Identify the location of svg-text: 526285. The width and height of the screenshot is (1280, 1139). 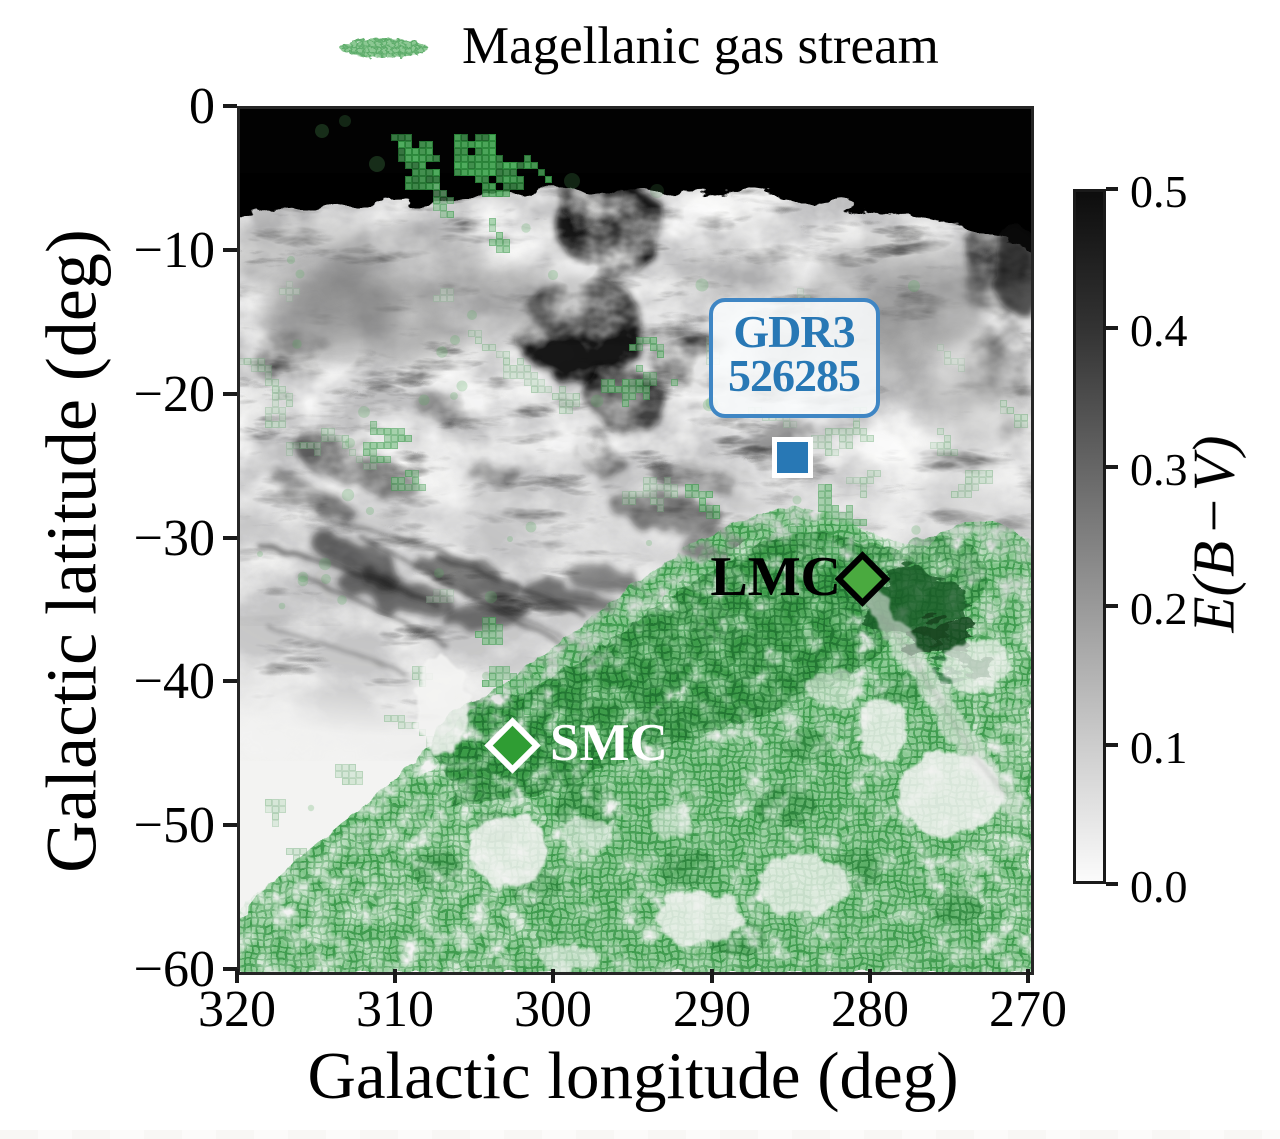
(794, 375).